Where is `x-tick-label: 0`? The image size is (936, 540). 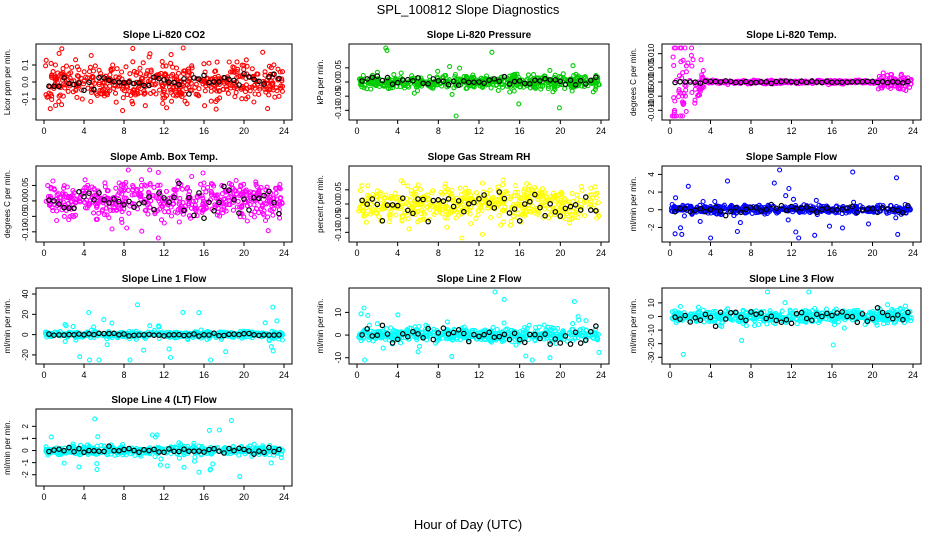
x-tick-label: 0 is located at coordinates (356, 131).